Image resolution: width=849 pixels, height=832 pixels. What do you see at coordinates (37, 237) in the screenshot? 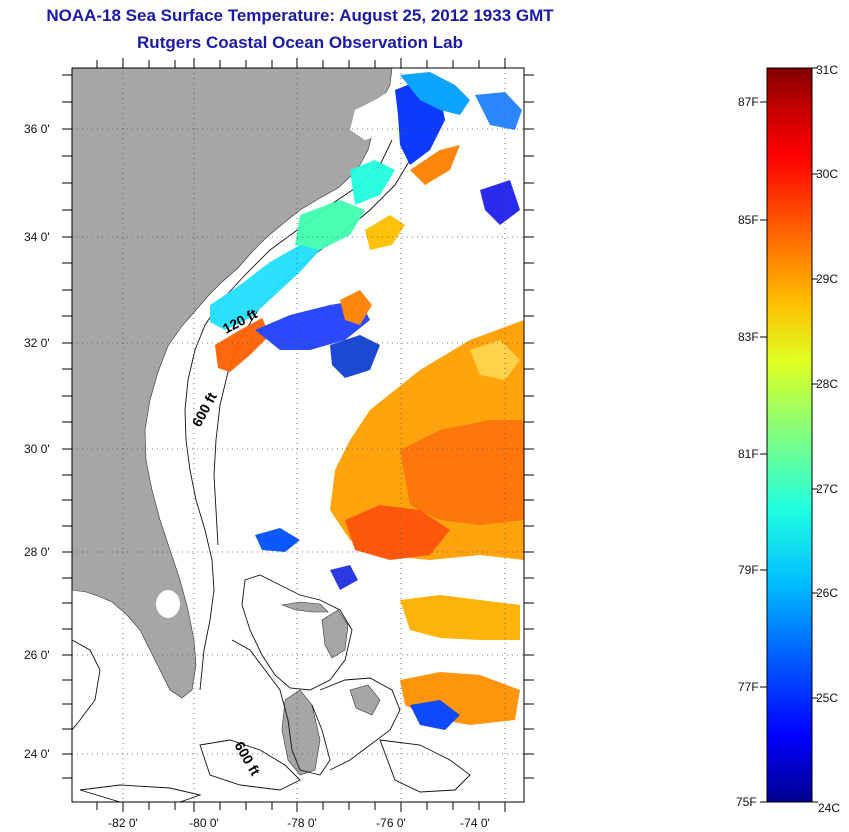
I see `lat-label-34: 34 0'` at bounding box center [37, 237].